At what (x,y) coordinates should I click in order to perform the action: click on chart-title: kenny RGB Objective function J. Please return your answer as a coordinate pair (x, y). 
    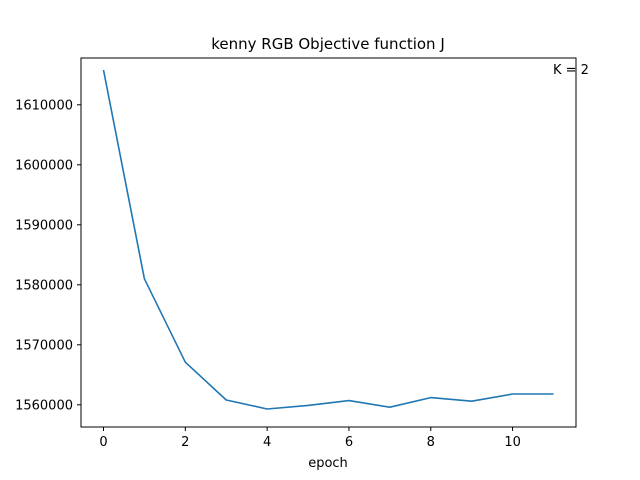
    Looking at the image, I should click on (328, 44).